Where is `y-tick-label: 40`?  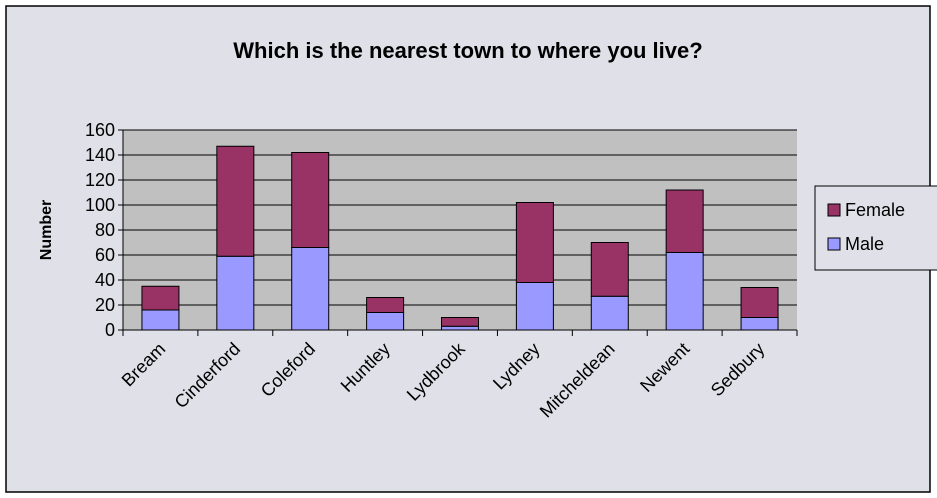 y-tick-label: 40 is located at coordinates (105, 280).